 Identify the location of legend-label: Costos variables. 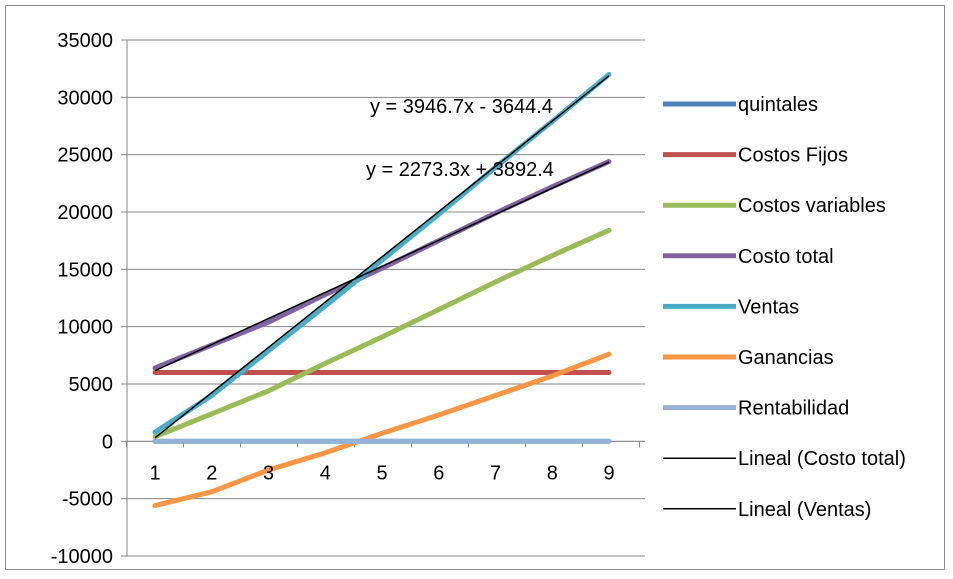
(812, 206).